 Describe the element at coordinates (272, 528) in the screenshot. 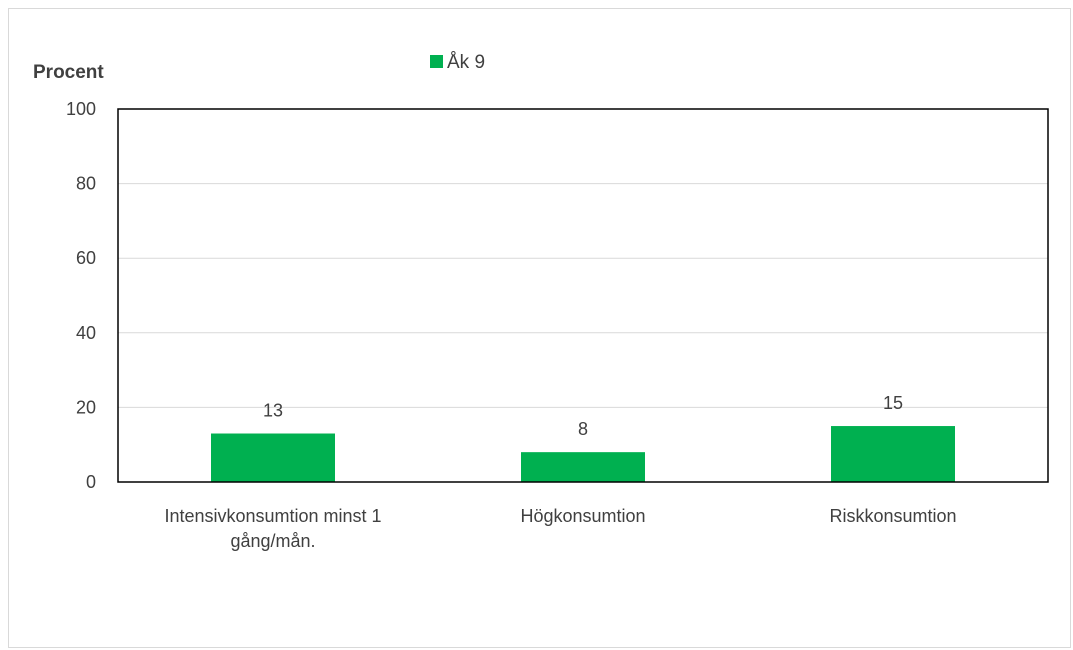

I see `x-category-label: Intensivkonsumtion minst 1 gång/mån.` at that location.